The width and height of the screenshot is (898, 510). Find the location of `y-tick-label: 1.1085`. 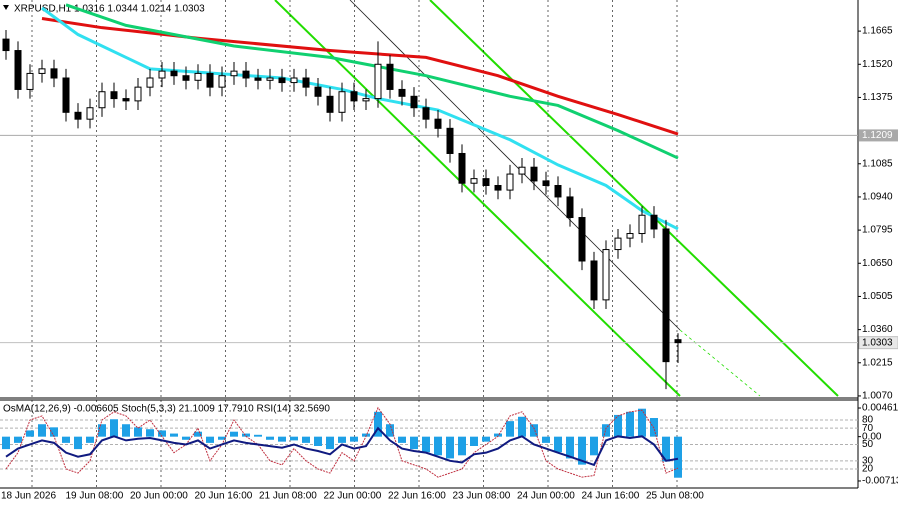

y-tick-label: 1.1085 is located at coordinates (877, 163).